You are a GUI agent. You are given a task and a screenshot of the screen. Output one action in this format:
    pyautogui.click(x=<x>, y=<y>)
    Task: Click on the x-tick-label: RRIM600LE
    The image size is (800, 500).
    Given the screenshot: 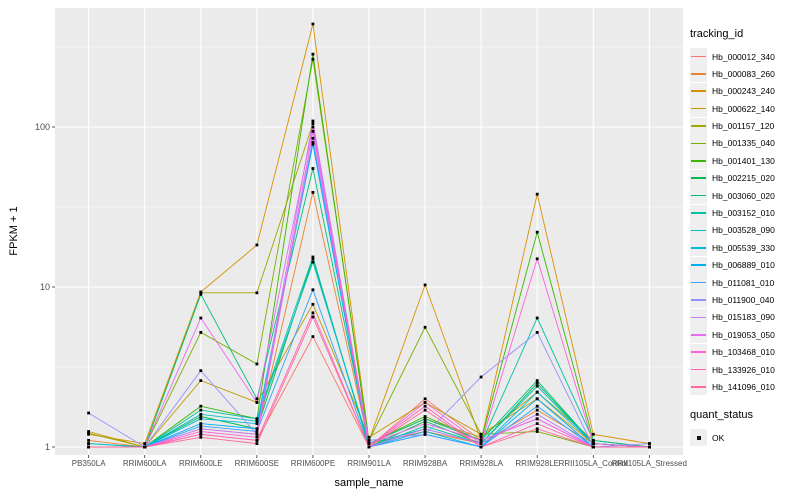 What is the action you would take?
    pyautogui.click(x=200, y=463)
    